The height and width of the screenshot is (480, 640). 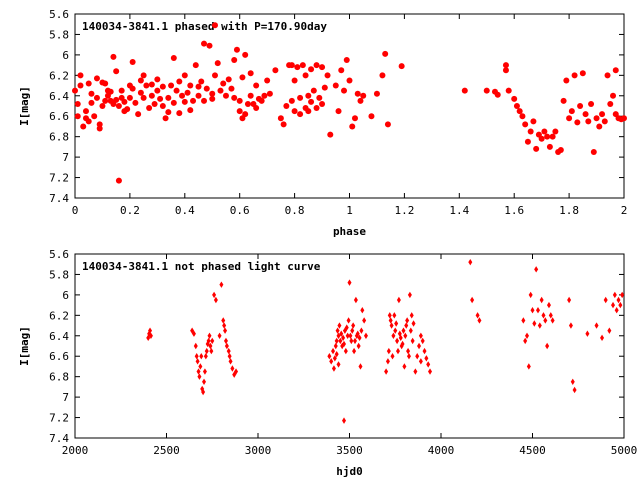 I want to click on chart-2-y-tick-label: 6.4, so click(x=59, y=336).